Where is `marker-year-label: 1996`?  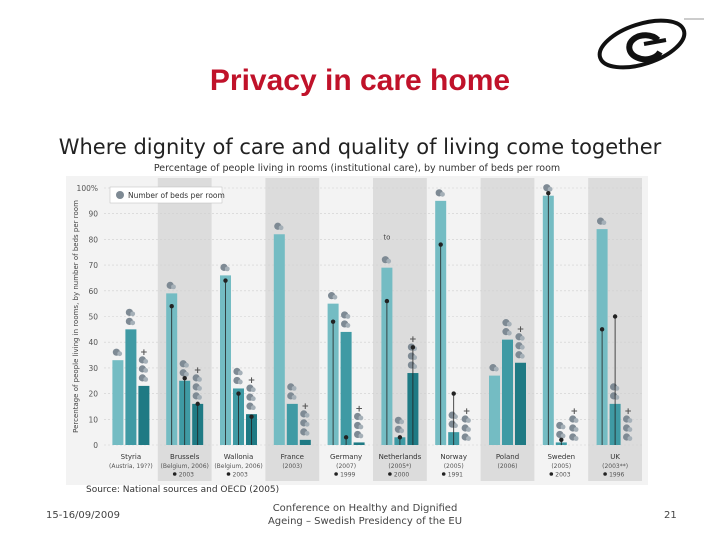
marker-year-label: 1996 is located at coordinates (616, 475).